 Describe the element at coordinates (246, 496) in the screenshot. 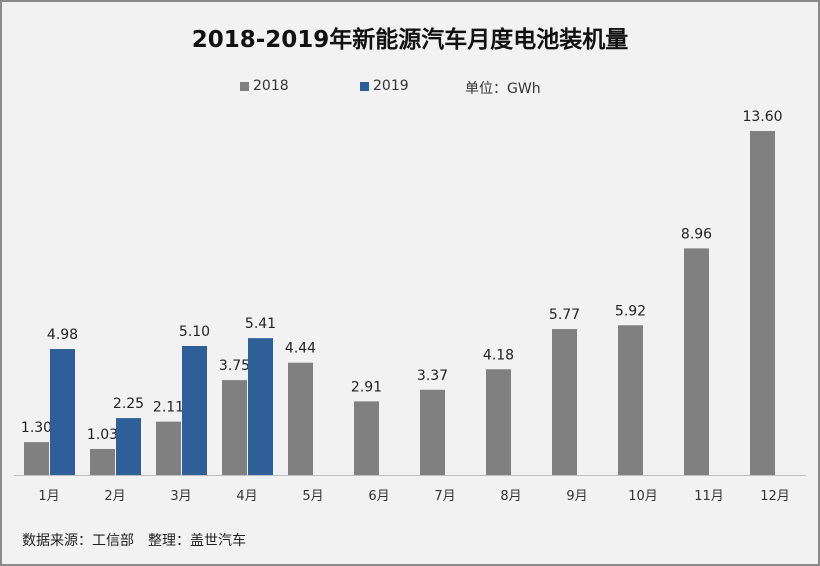

I see `x-tick-label: 4月` at that location.